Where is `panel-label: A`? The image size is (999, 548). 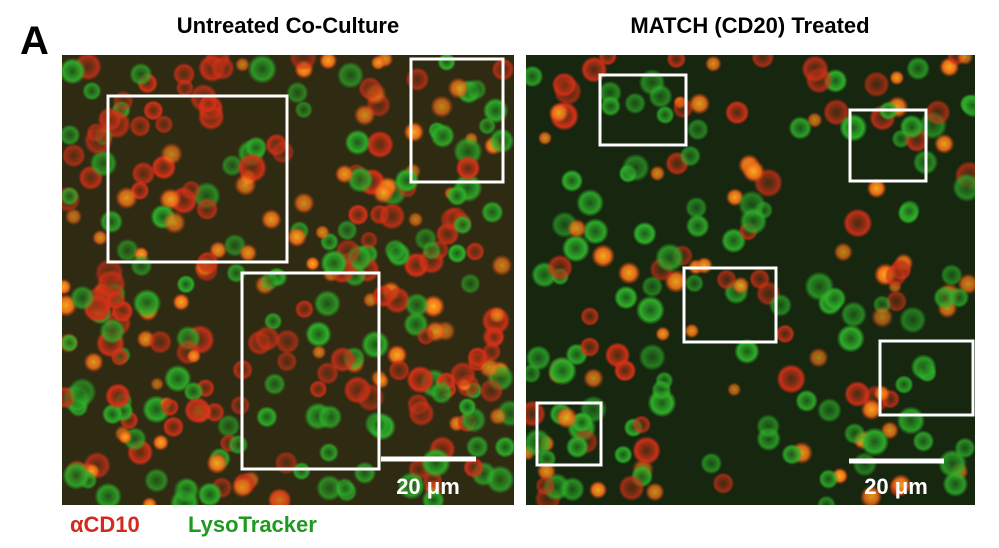 panel-label: A is located at coordinates (34, 41).